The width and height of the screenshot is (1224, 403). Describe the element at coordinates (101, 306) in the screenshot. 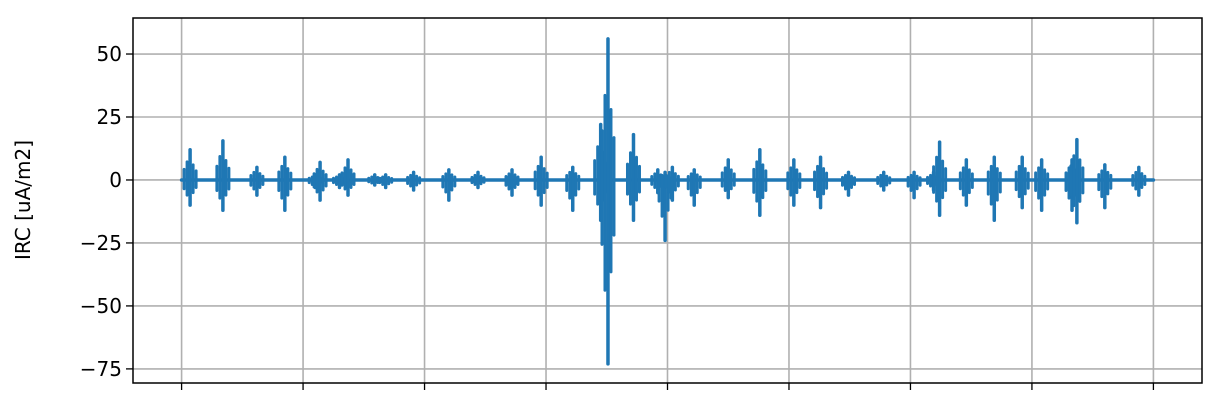

I see `y-tick-label: −50` at that location.